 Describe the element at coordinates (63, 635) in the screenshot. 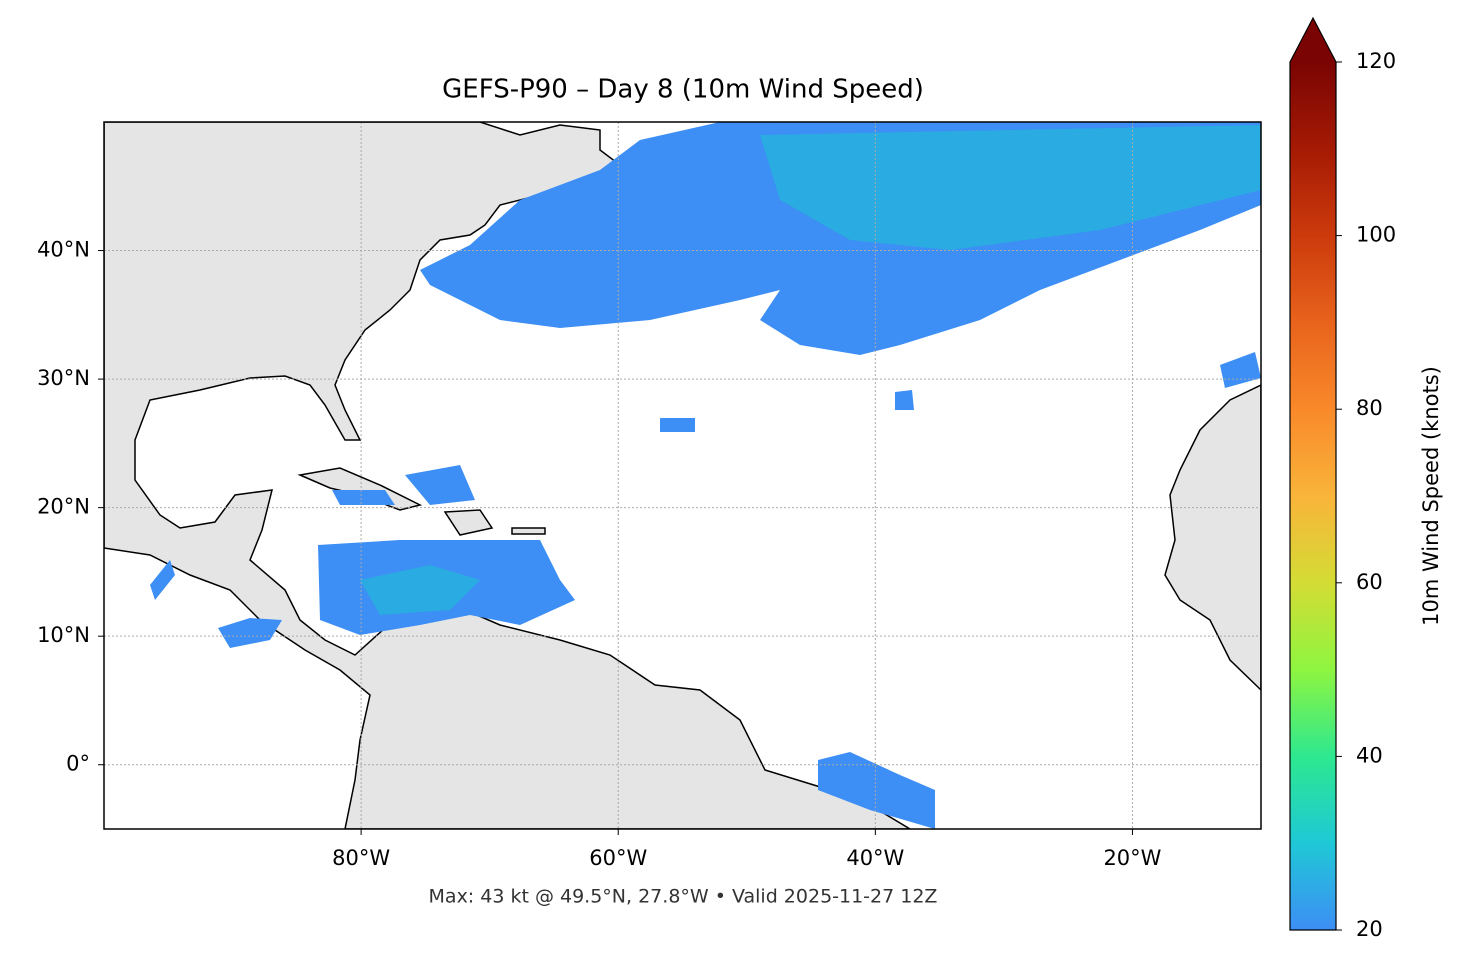

I see `y-tick-label: 10°N` at that location.